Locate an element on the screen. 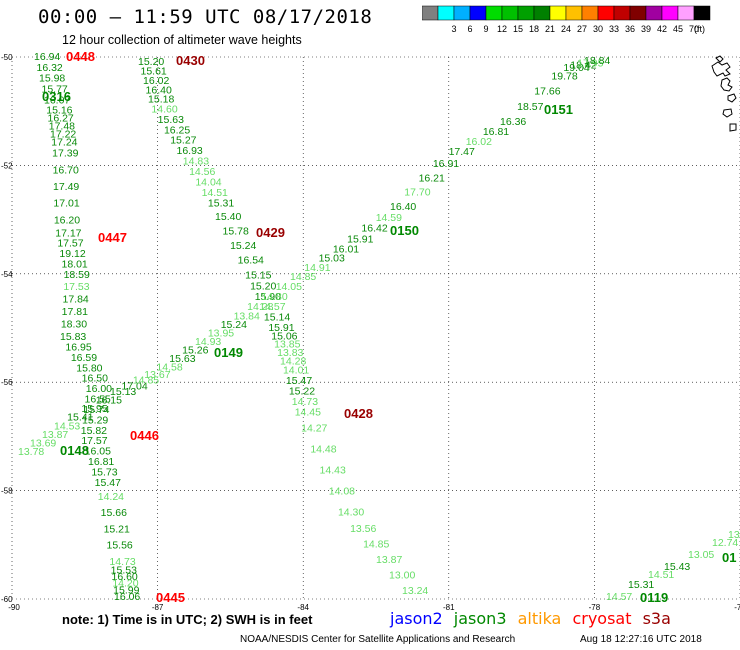 The image size is (740, 650). track-c-value: 16.42 is located at coordinates (374, 229).